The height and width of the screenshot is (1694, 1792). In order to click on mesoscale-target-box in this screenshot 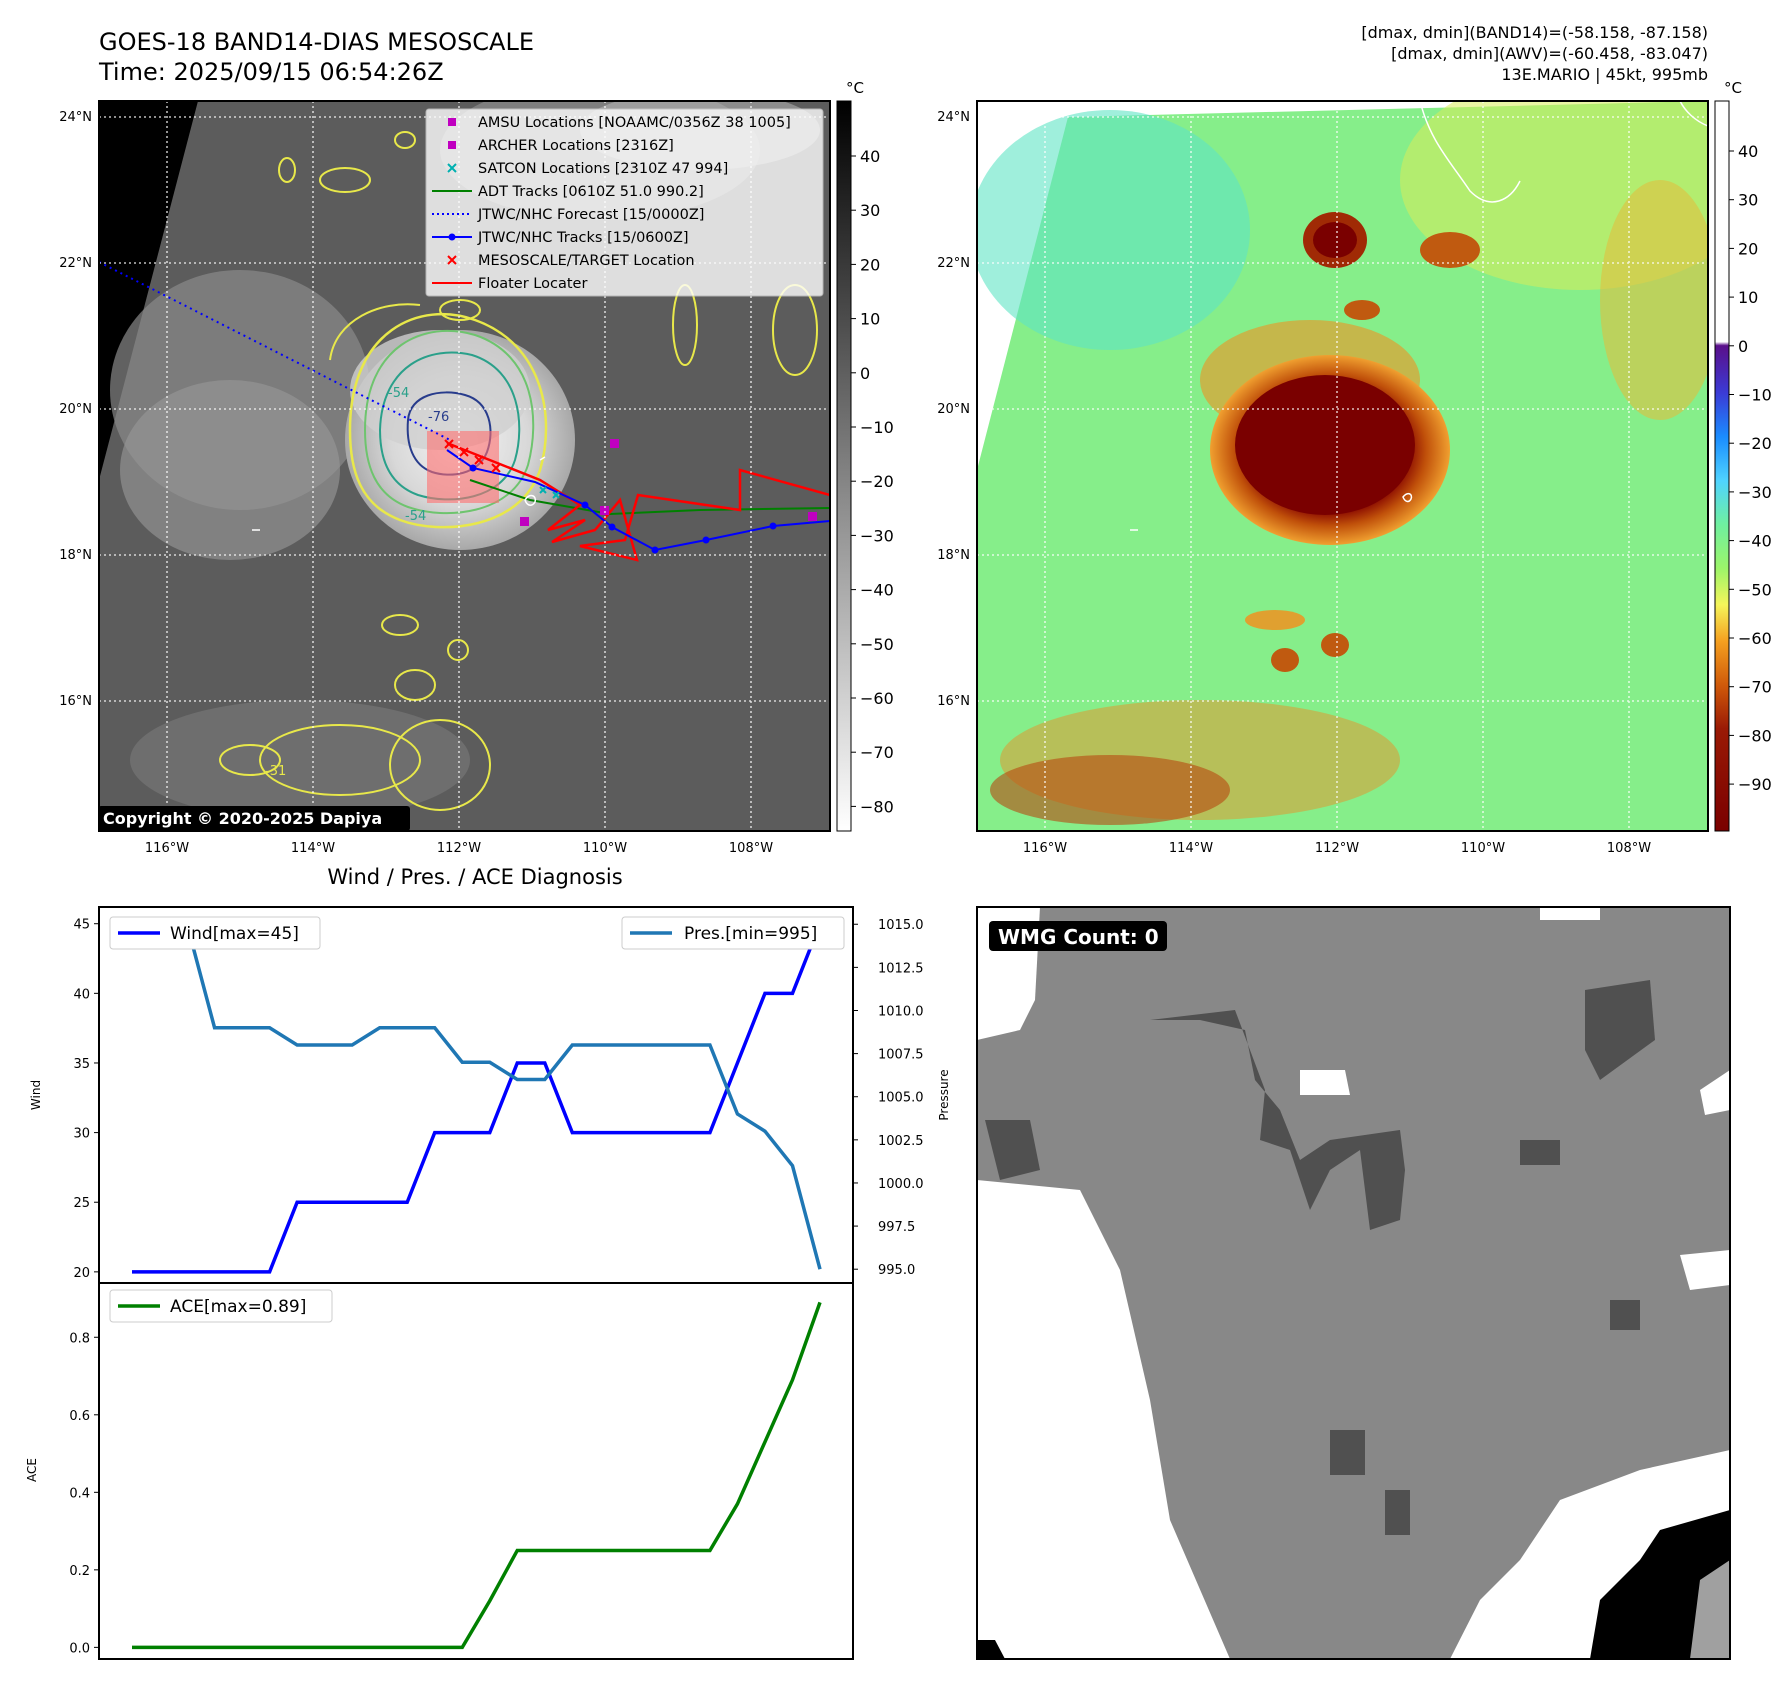, I will do `click(463, 467)`.